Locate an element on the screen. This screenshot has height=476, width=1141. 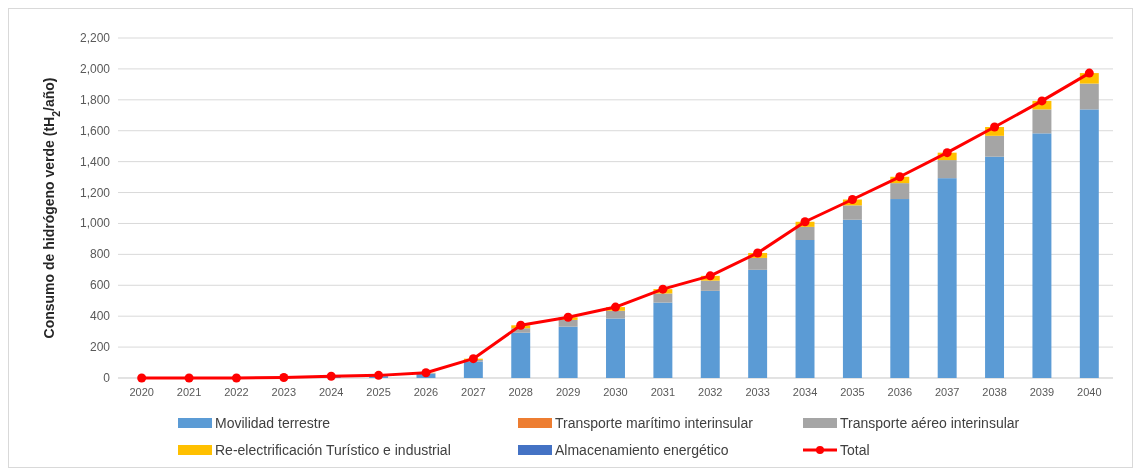
x-tick-label: 2022 is located at coordinates (236, 392).